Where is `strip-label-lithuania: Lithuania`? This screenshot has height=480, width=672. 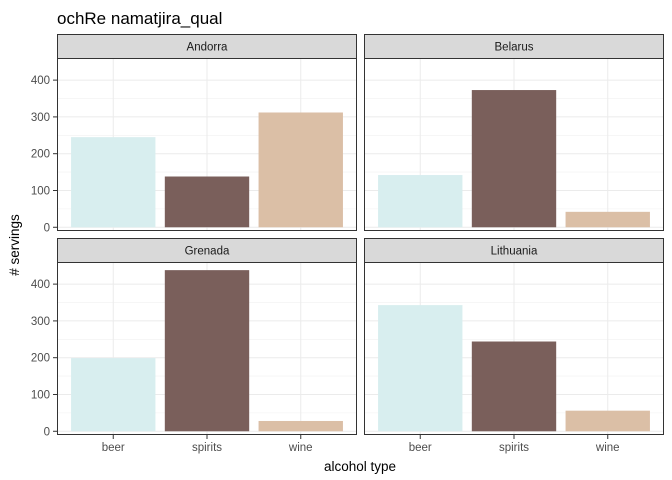 strip-label-lithuania: Lithuania is located at coordinates (514, 252).